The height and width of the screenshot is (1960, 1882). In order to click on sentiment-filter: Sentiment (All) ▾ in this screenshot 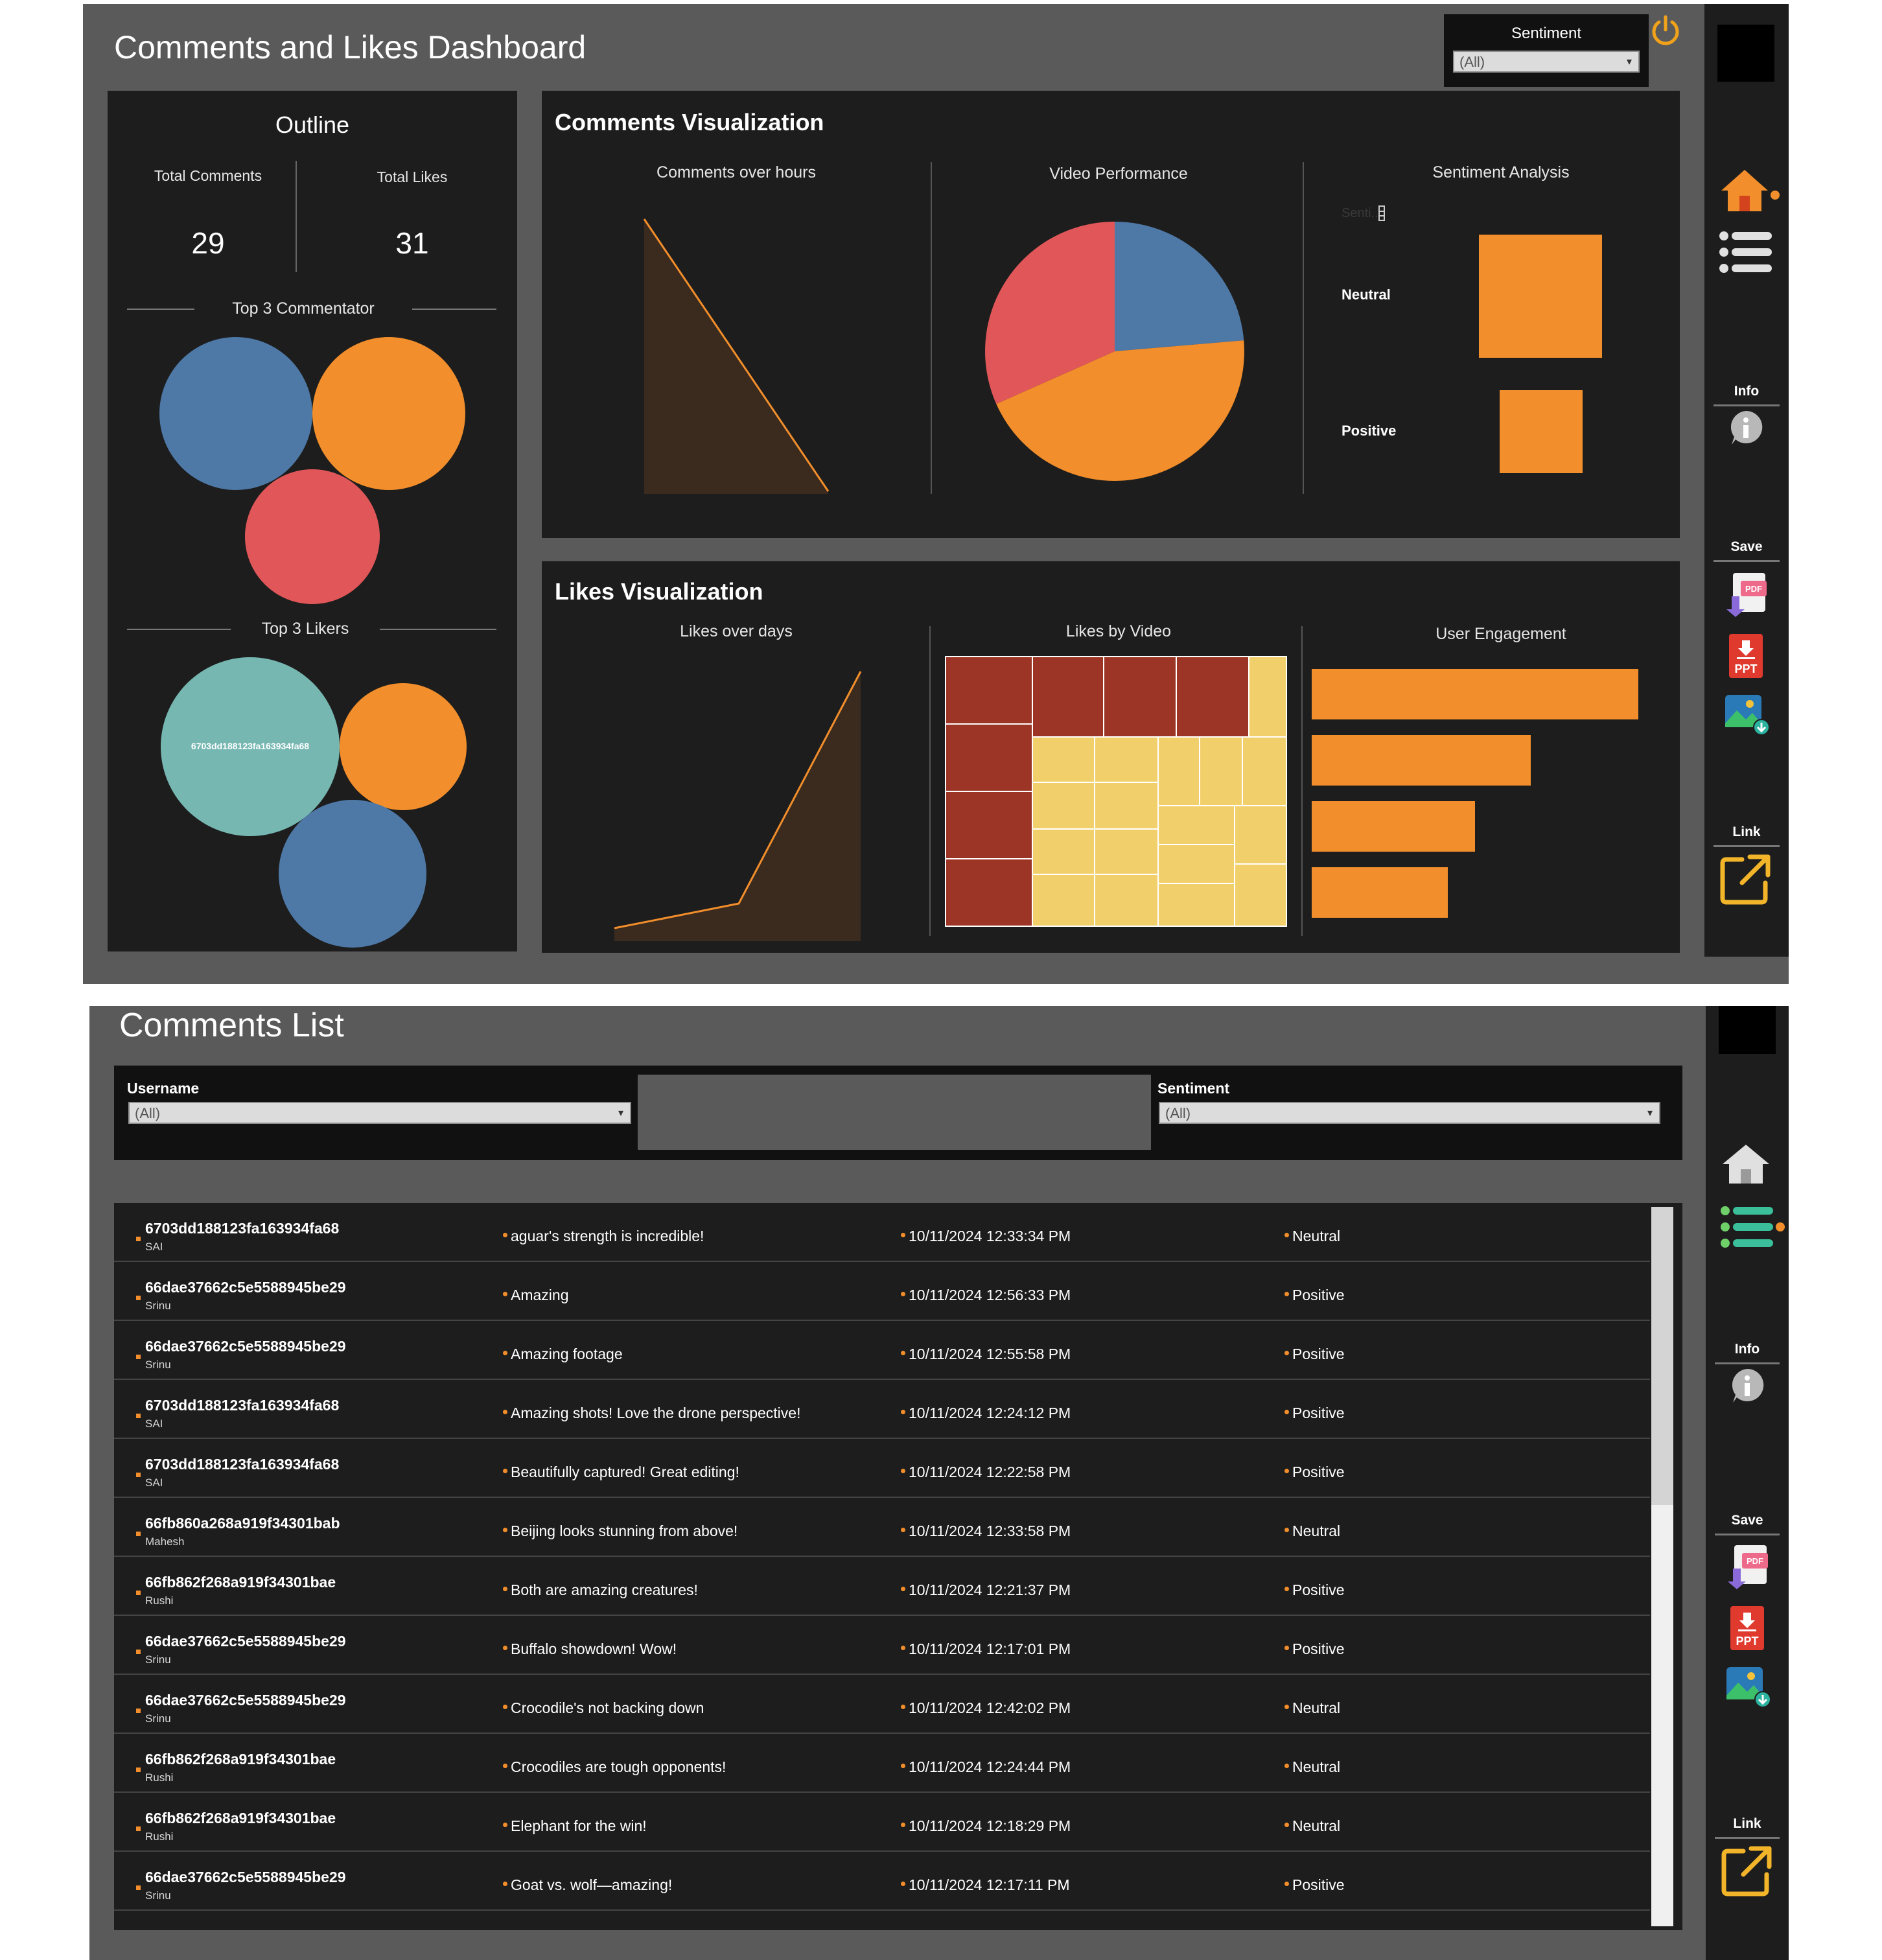, I will do `click(1546, 50)`.